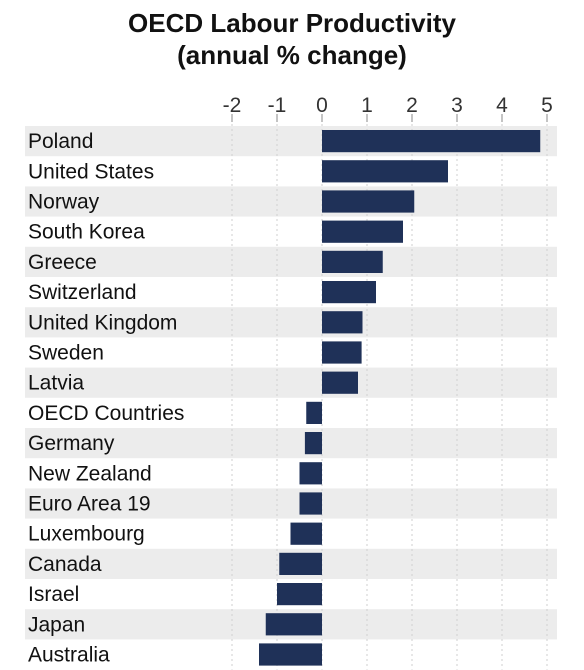 This screenshot has width=584, height=670. Describe the element at coordinates (56, 624) in the screenshot. I see `category-label: Japan` at that location.